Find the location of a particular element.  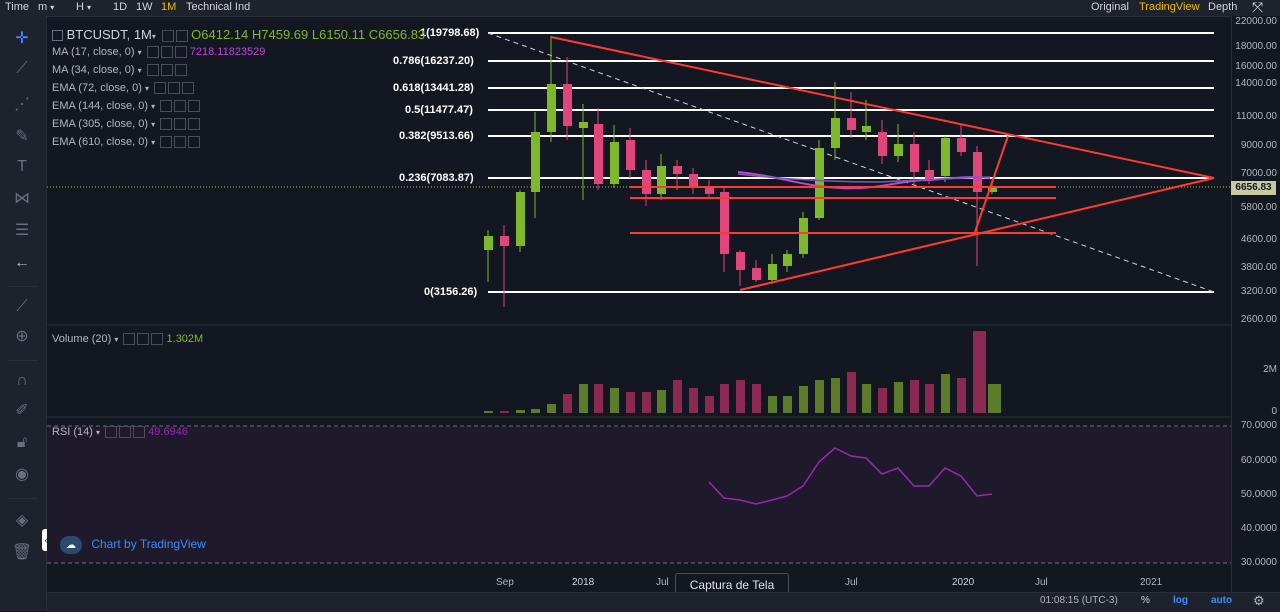

magnet-icon: ∩ is located at coordinates (22, 380).